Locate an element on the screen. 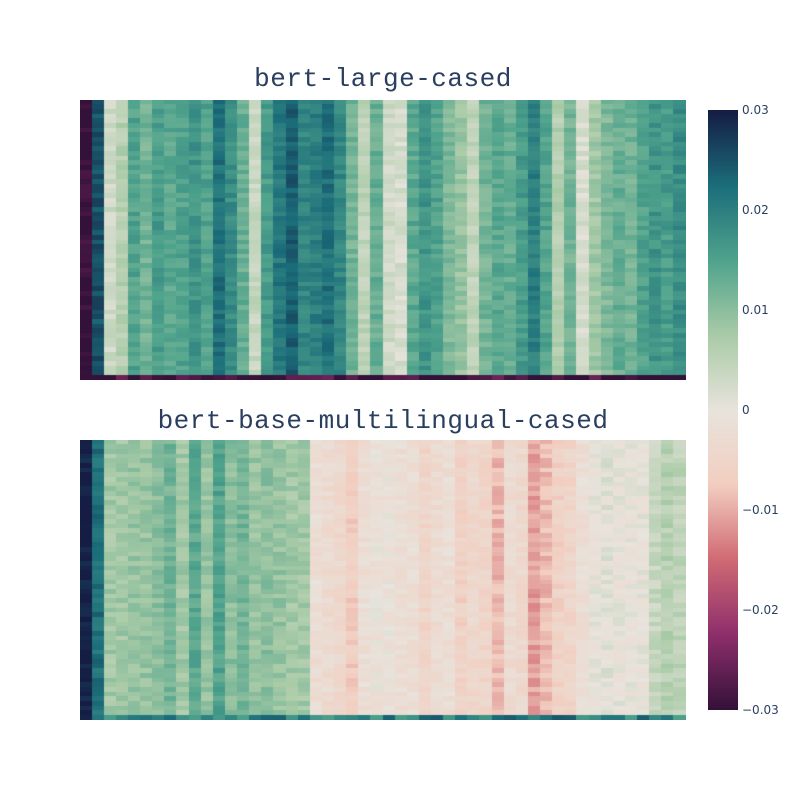 Image resolution: width=800 pixels, height=800 pixels. heatmap-title-bert-large-cased: bert-large-cased is located at coordinates (383, 79).